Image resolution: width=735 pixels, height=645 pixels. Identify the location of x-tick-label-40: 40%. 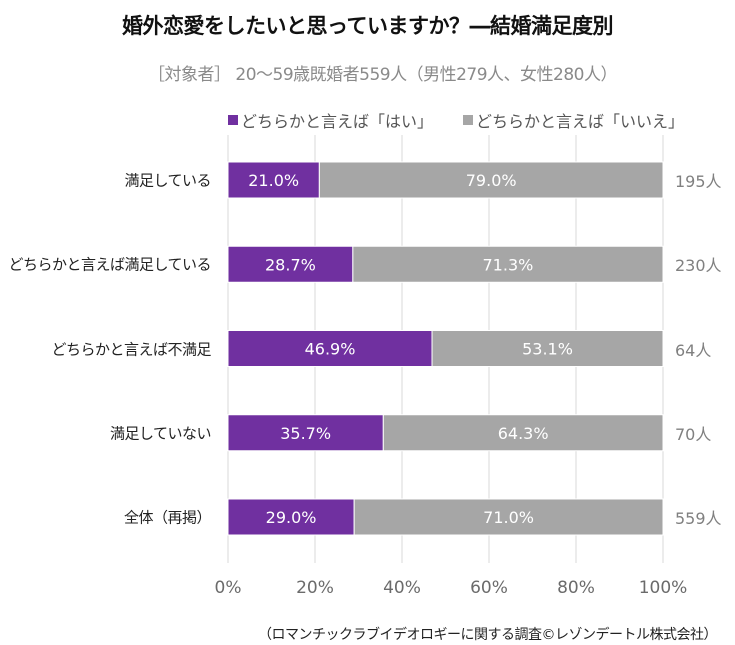
(402, 588).